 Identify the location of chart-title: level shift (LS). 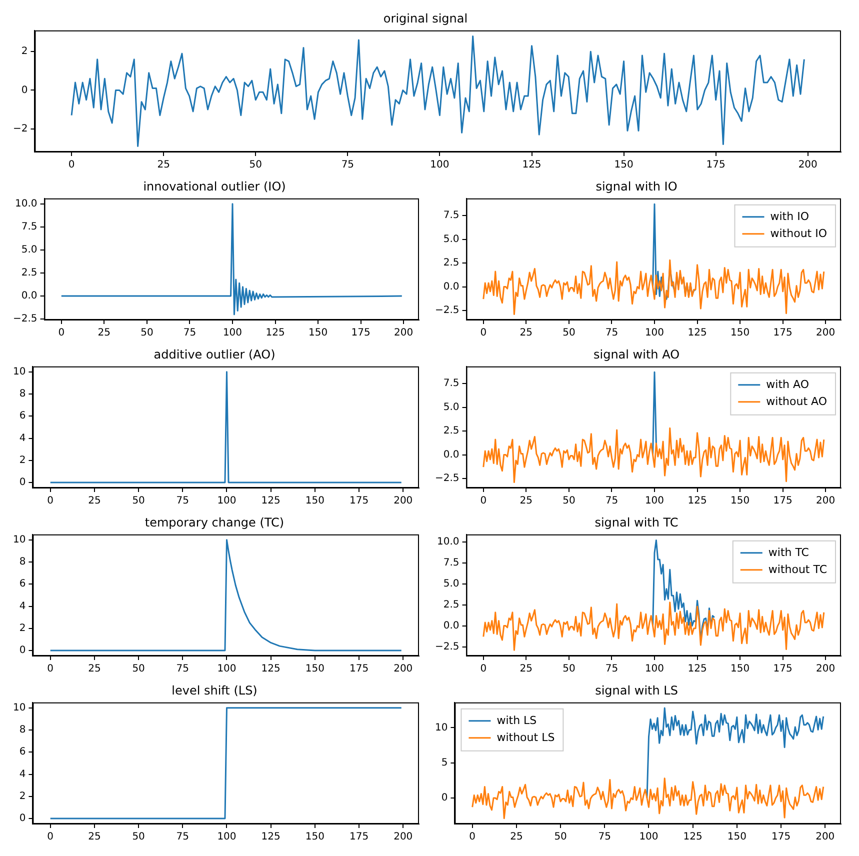
(215, 690).